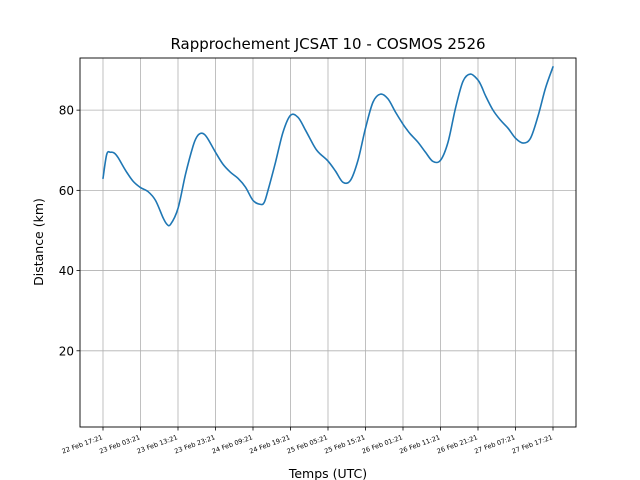 The height and width of the screenshot is (480, 640). I want to click on y-tick-label: 80, so click(66, 111).